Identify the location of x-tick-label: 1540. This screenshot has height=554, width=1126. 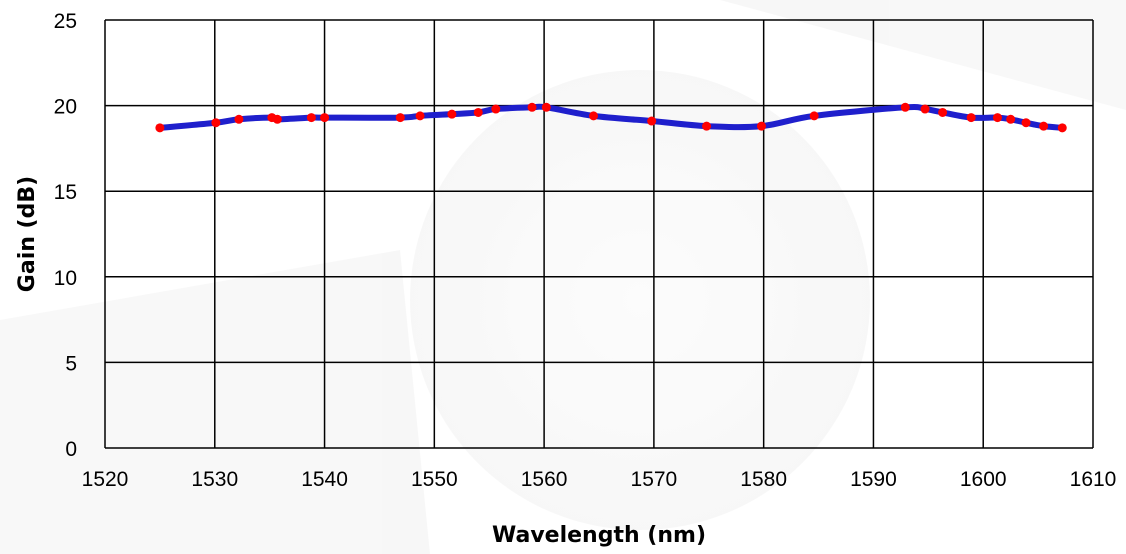
(324, 479).